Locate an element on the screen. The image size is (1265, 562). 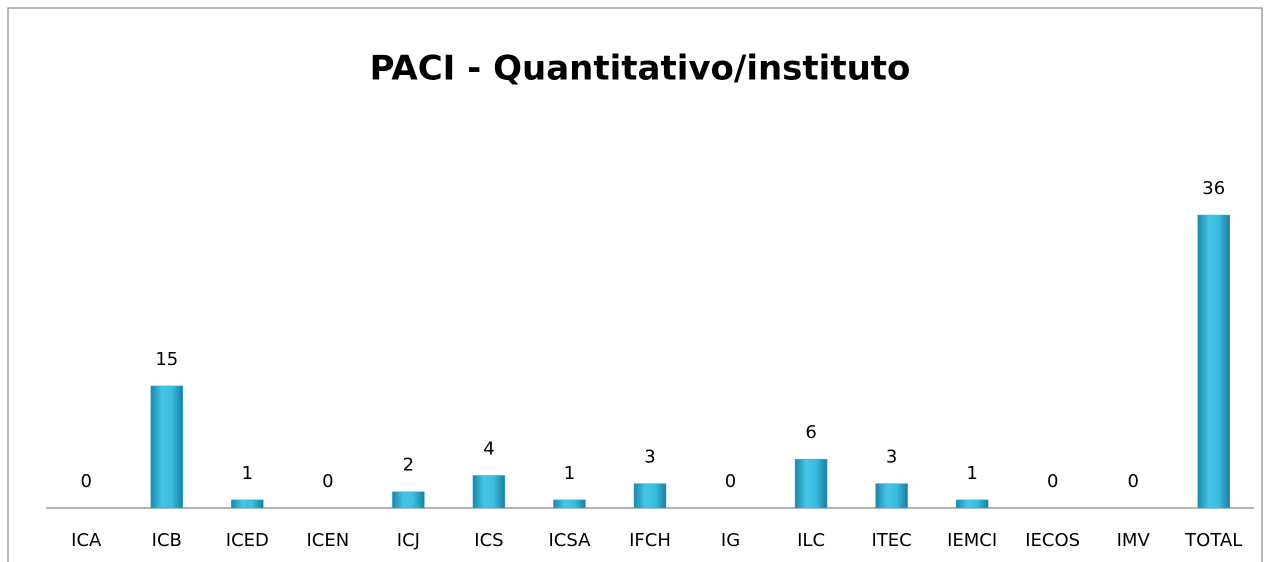
x-tick-label: ICSA is located at coordinates (569, 540).